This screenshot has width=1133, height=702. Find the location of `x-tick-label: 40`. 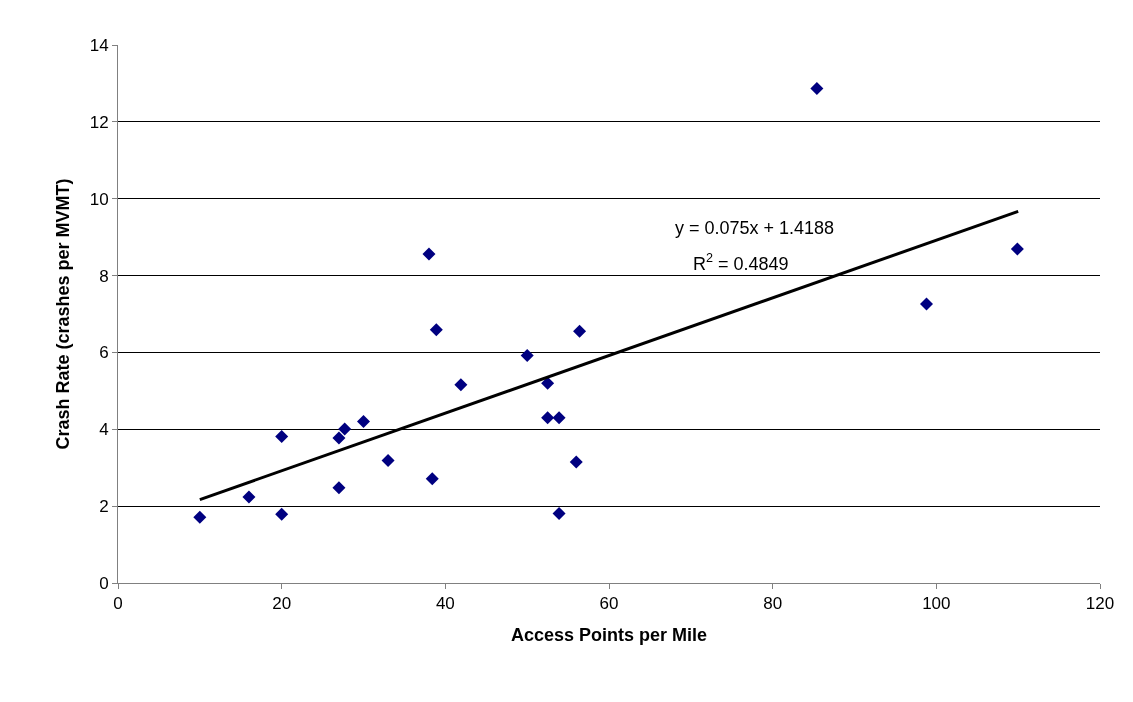

x-tick-label: 40 is located at coordinates (445, 604).